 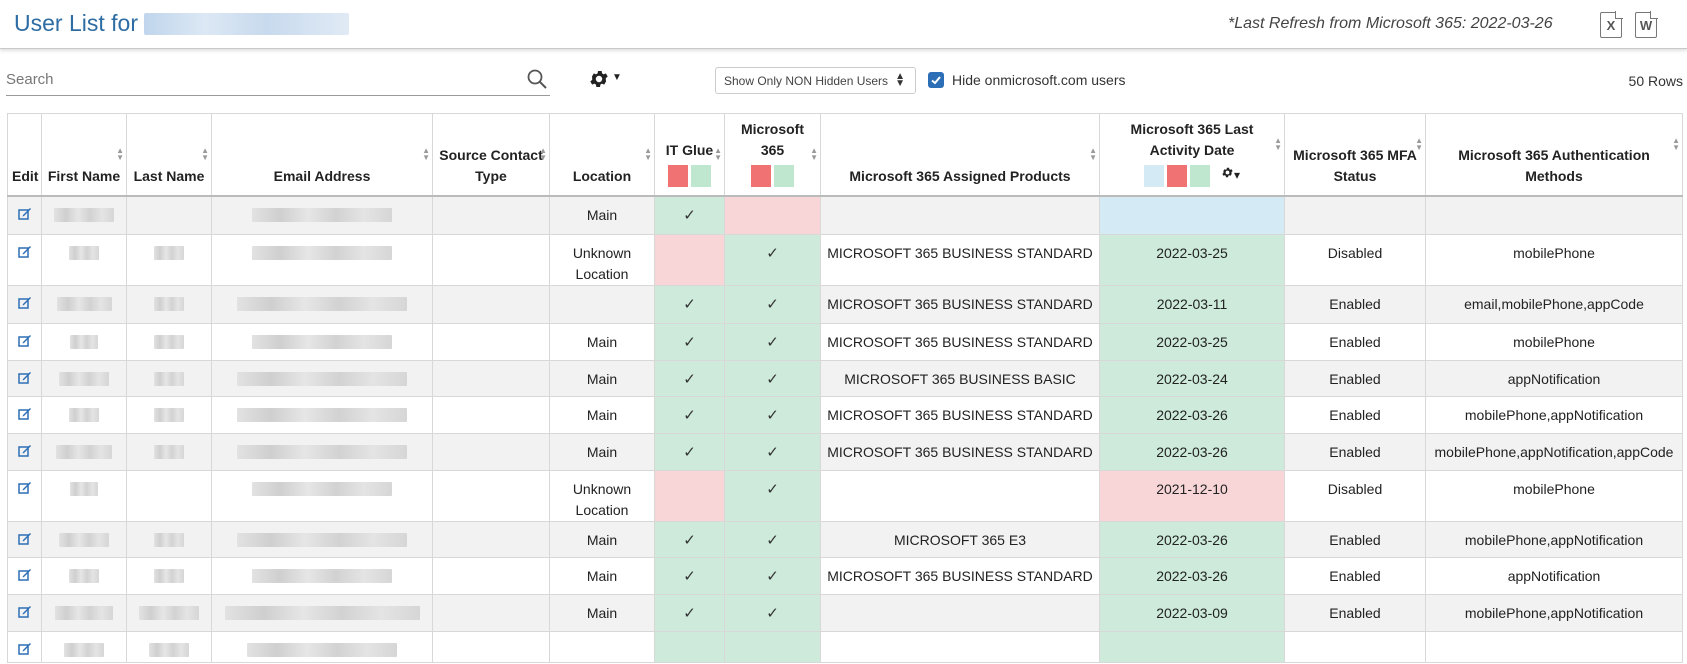 What do you see at coordinates (845, 215) in the screenshot?
I see `table-row: Main ✓` at bounding box center [845, 215].